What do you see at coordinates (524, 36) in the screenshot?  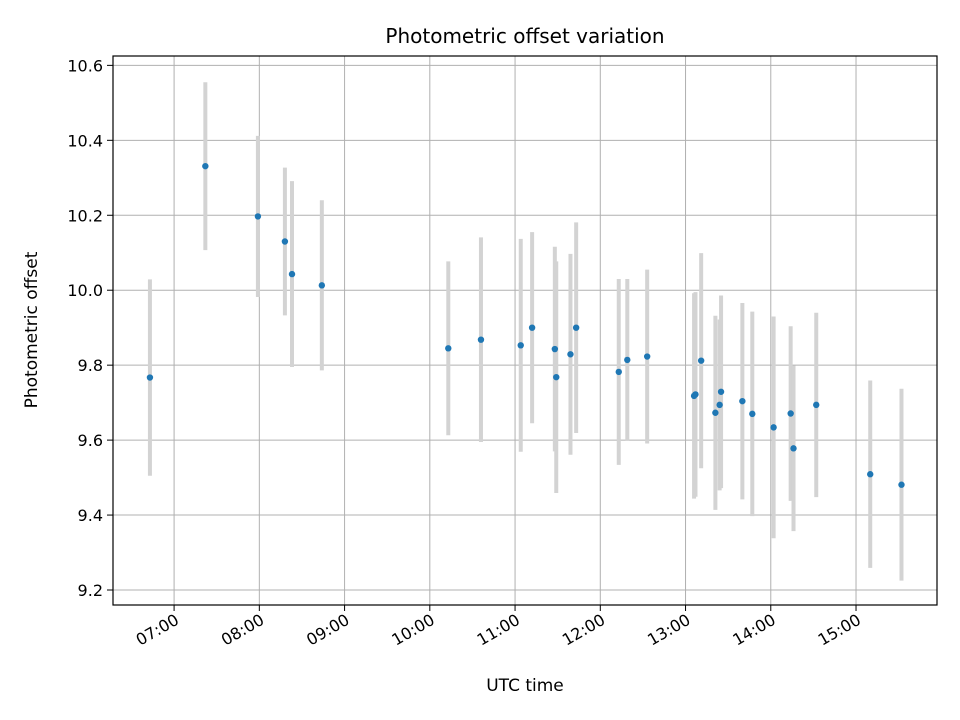 I see `chart-title: Photometric offset variation` at bounding box center [524, 36].